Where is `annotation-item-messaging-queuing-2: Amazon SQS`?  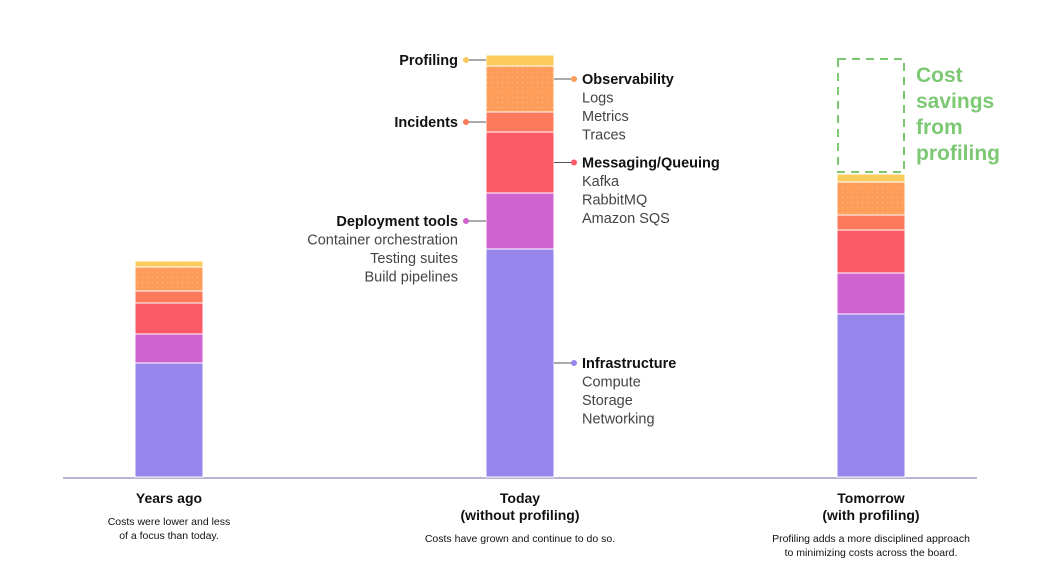
annotation-item-messaging-queuing-2: Amazon SQS is located at coordinates (626, 219).